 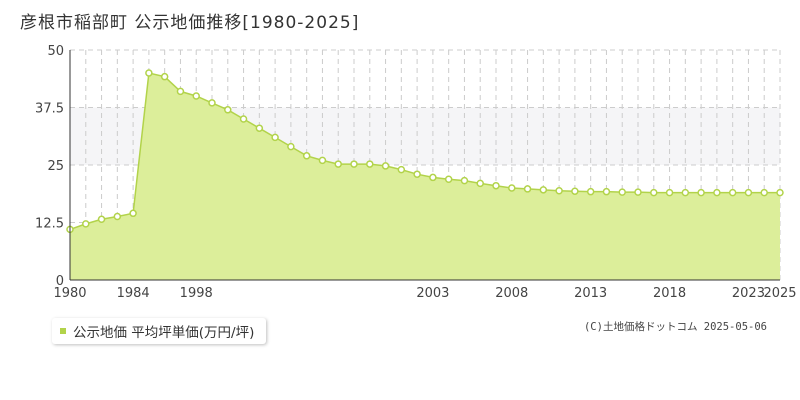 I want to click on x-tick-label: 2013, so click(x=590, y=293).